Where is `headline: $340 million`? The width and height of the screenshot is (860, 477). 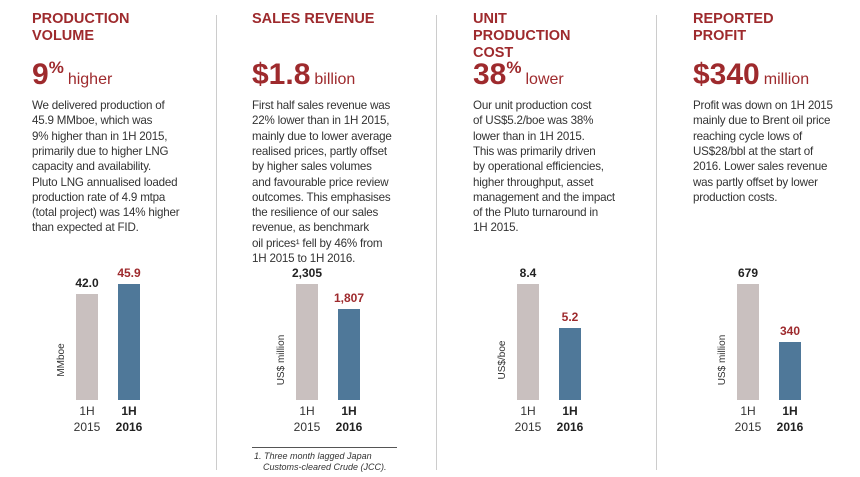 headline: $340 million is located at coordinates (751, 75).